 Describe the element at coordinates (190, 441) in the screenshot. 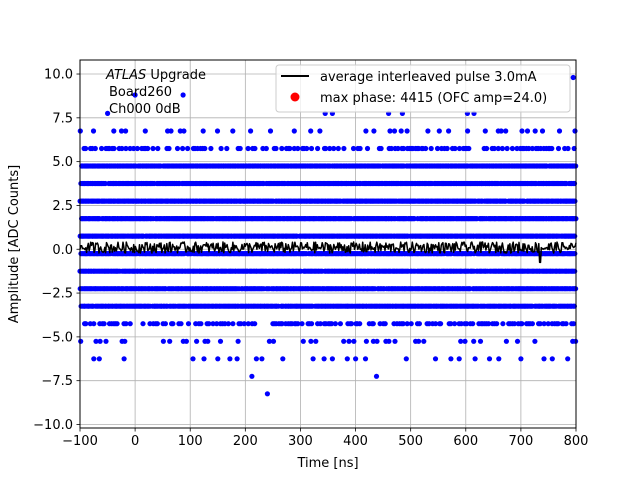

I see `x-tick-label: 100` at that location.